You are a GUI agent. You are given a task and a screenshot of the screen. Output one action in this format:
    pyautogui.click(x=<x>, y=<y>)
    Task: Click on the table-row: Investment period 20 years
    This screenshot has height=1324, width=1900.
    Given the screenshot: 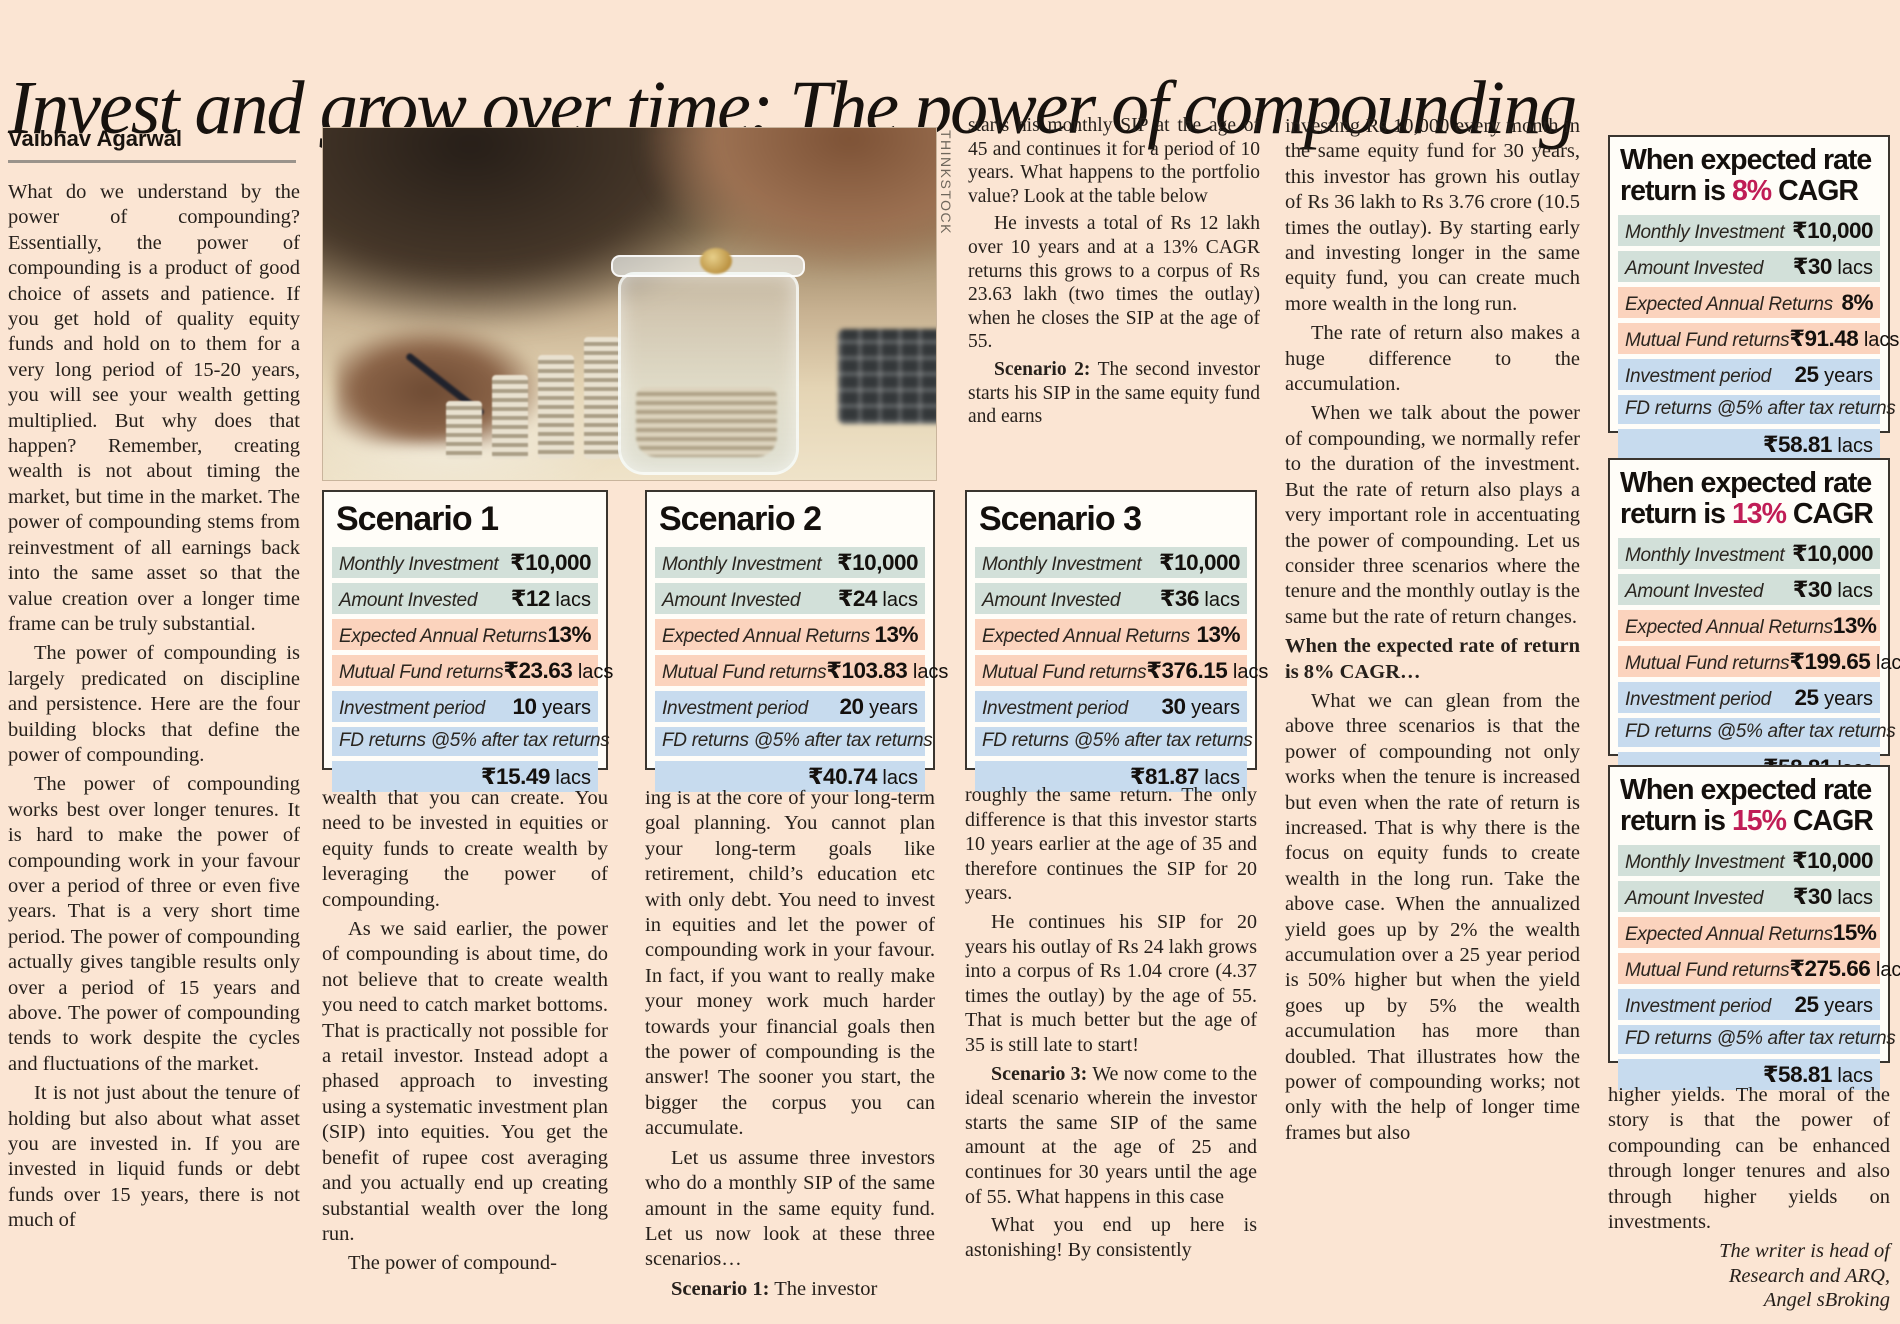 What is the action you would take?
    pyautogui.click(x=790, y=706)
    